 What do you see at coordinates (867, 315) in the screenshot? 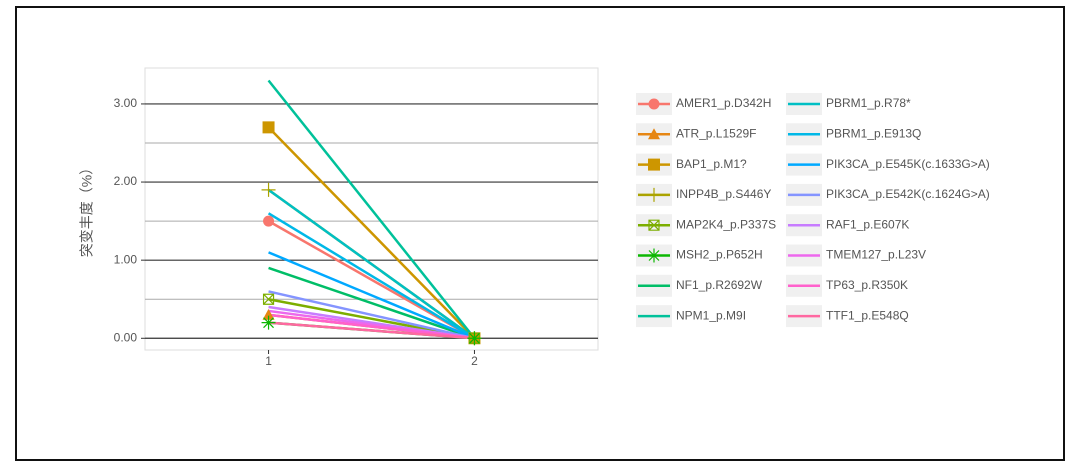
I see `legend-label: TTF1_p.E548Q` at bounding box center [867, 315].